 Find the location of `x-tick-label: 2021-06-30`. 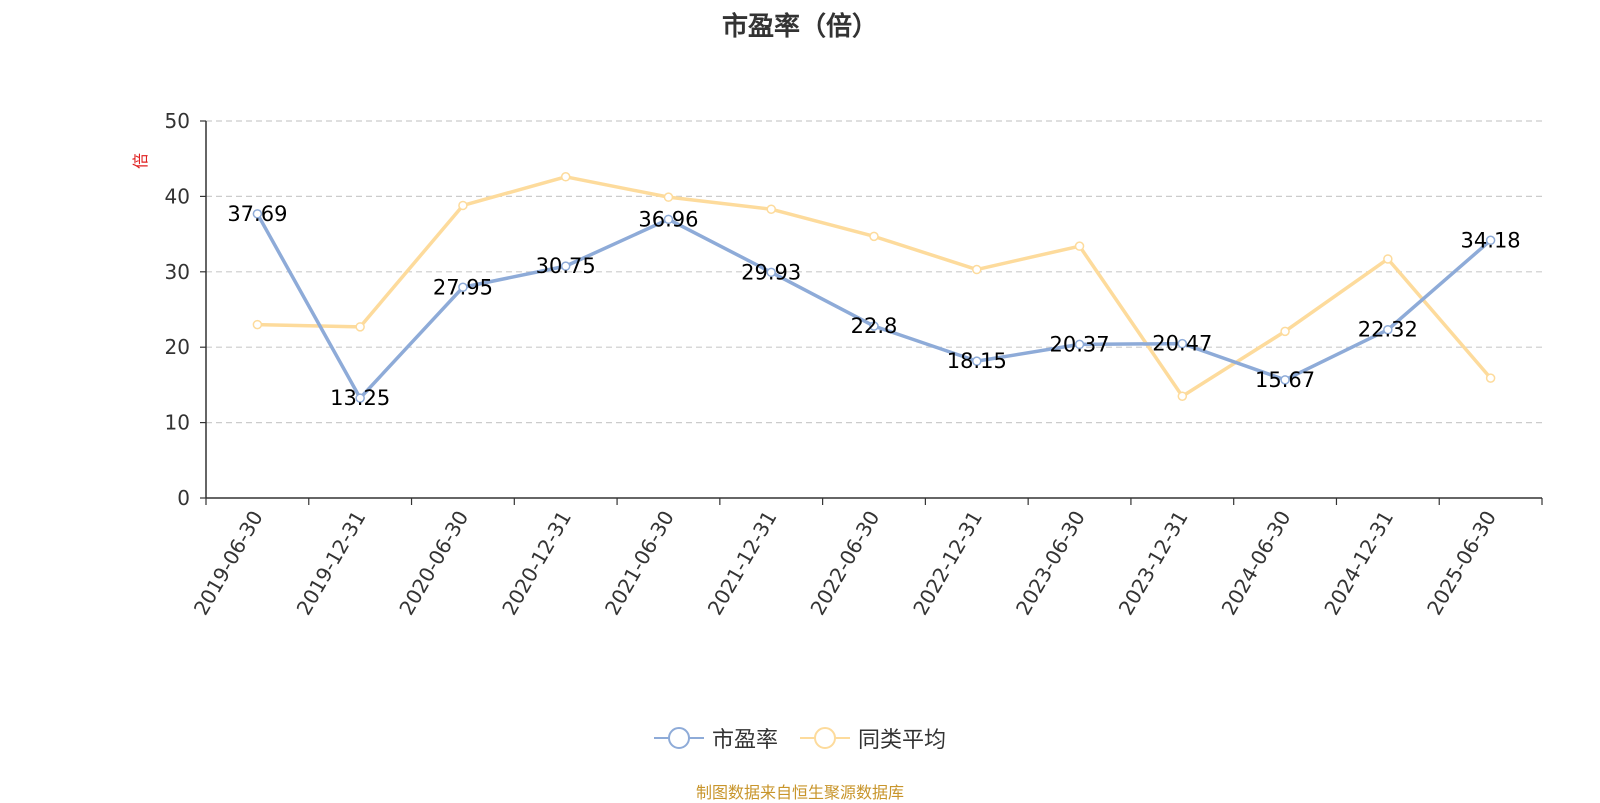

x-tick-label: 2021-06-30 is located at coordinates (639, 563).